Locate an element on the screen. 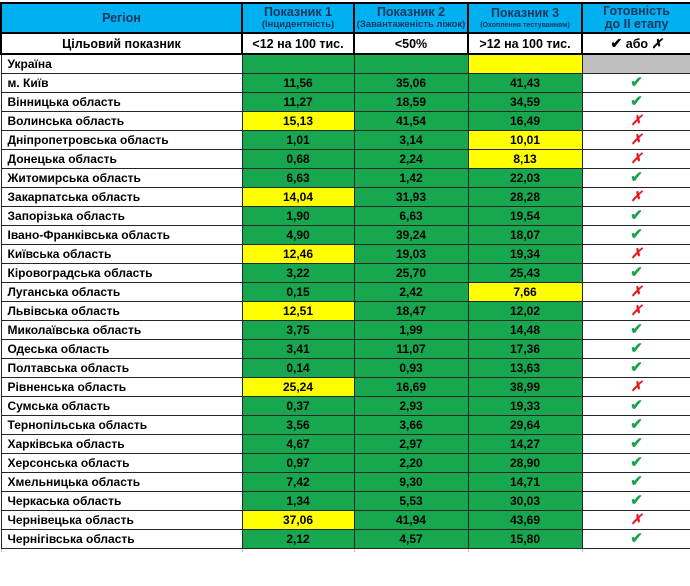 This screenshot has width=690, height=586. indicator-2-value-cell: 11,07 is located at coordinates (411, 348).